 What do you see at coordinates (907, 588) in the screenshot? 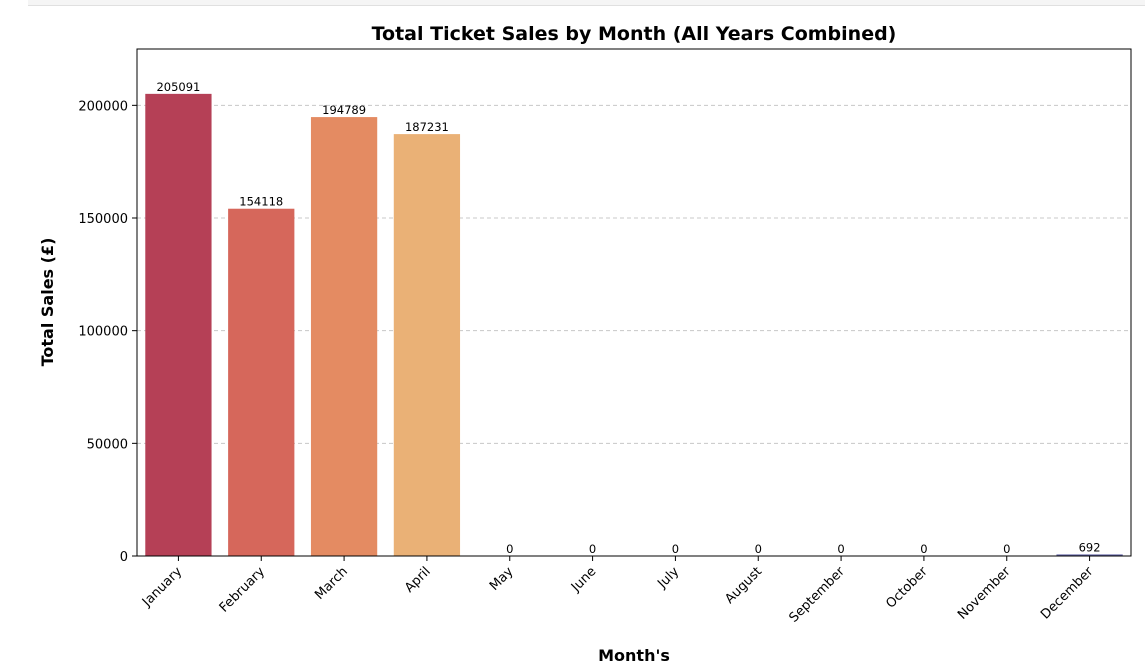
I see `x-tick-label: October` at bounding box center [907, 588].